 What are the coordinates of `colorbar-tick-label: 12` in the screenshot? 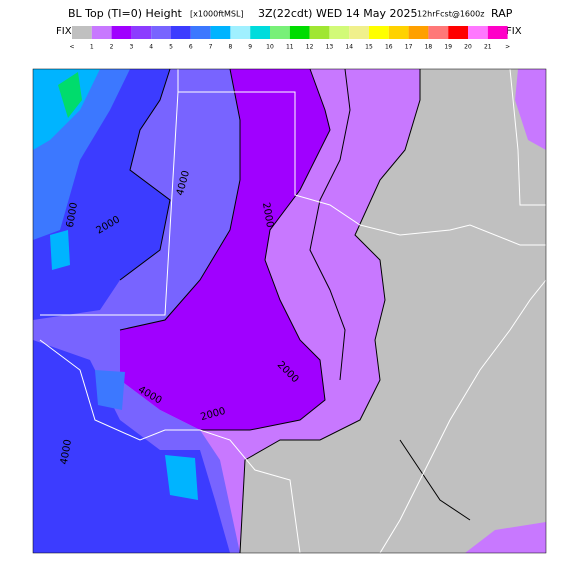 It's located at (310, 47).